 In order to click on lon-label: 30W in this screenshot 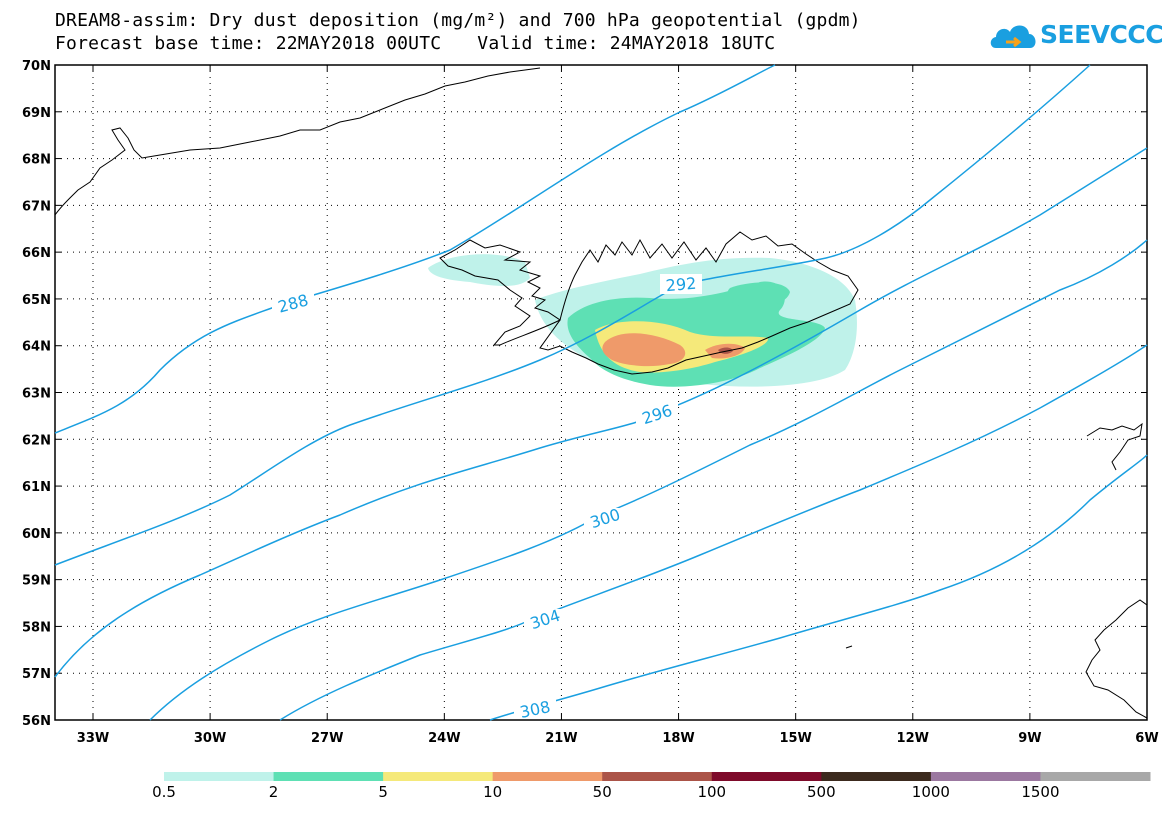, I will do `click(210, 738)`.